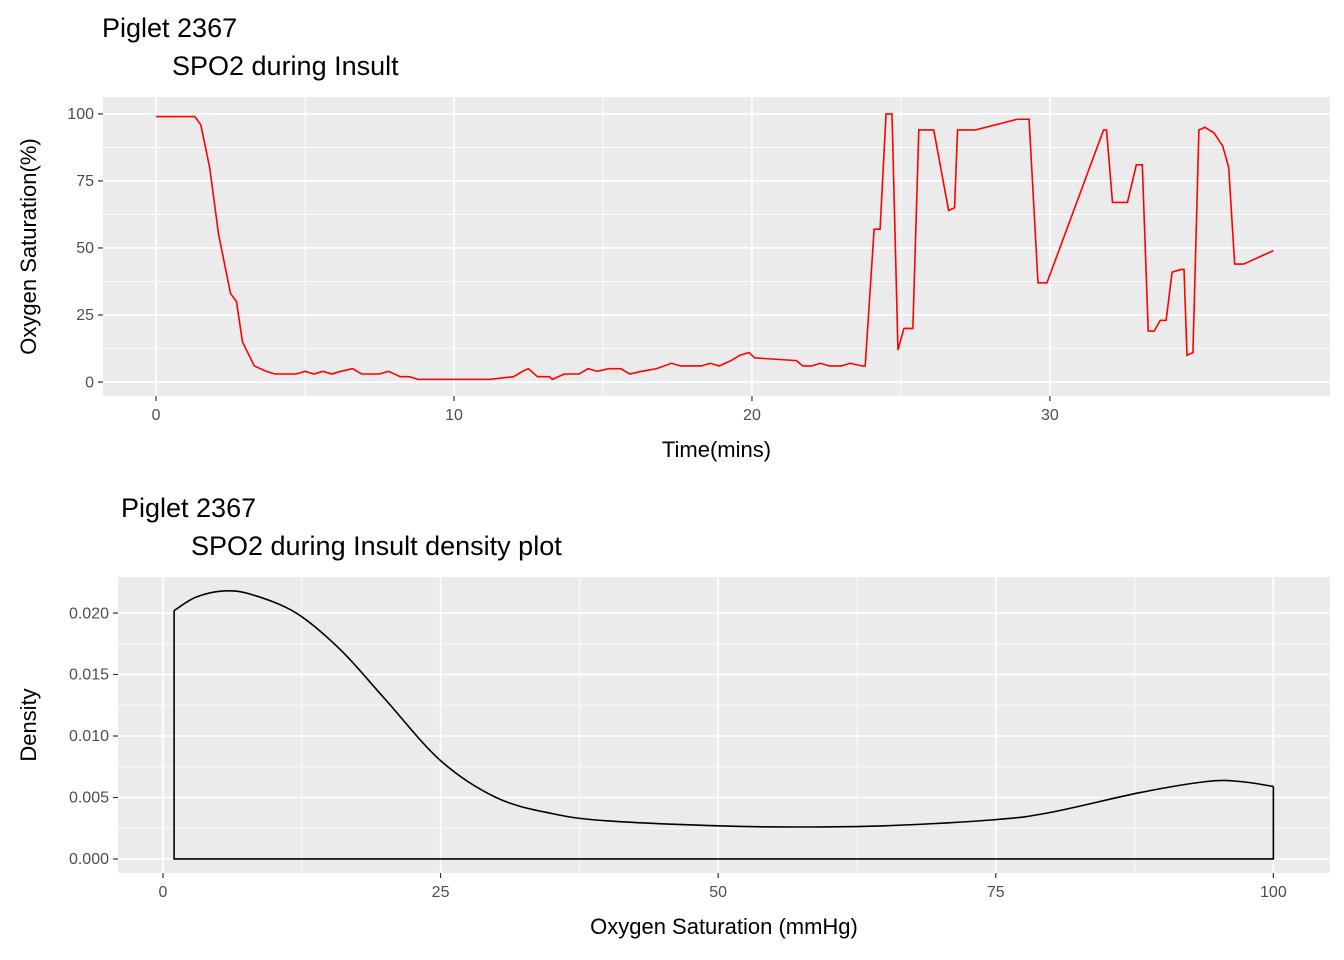  Describe the element at coordinates (89, 675) in the screenshot. I see `y-tick-label: 0.015` at that location.